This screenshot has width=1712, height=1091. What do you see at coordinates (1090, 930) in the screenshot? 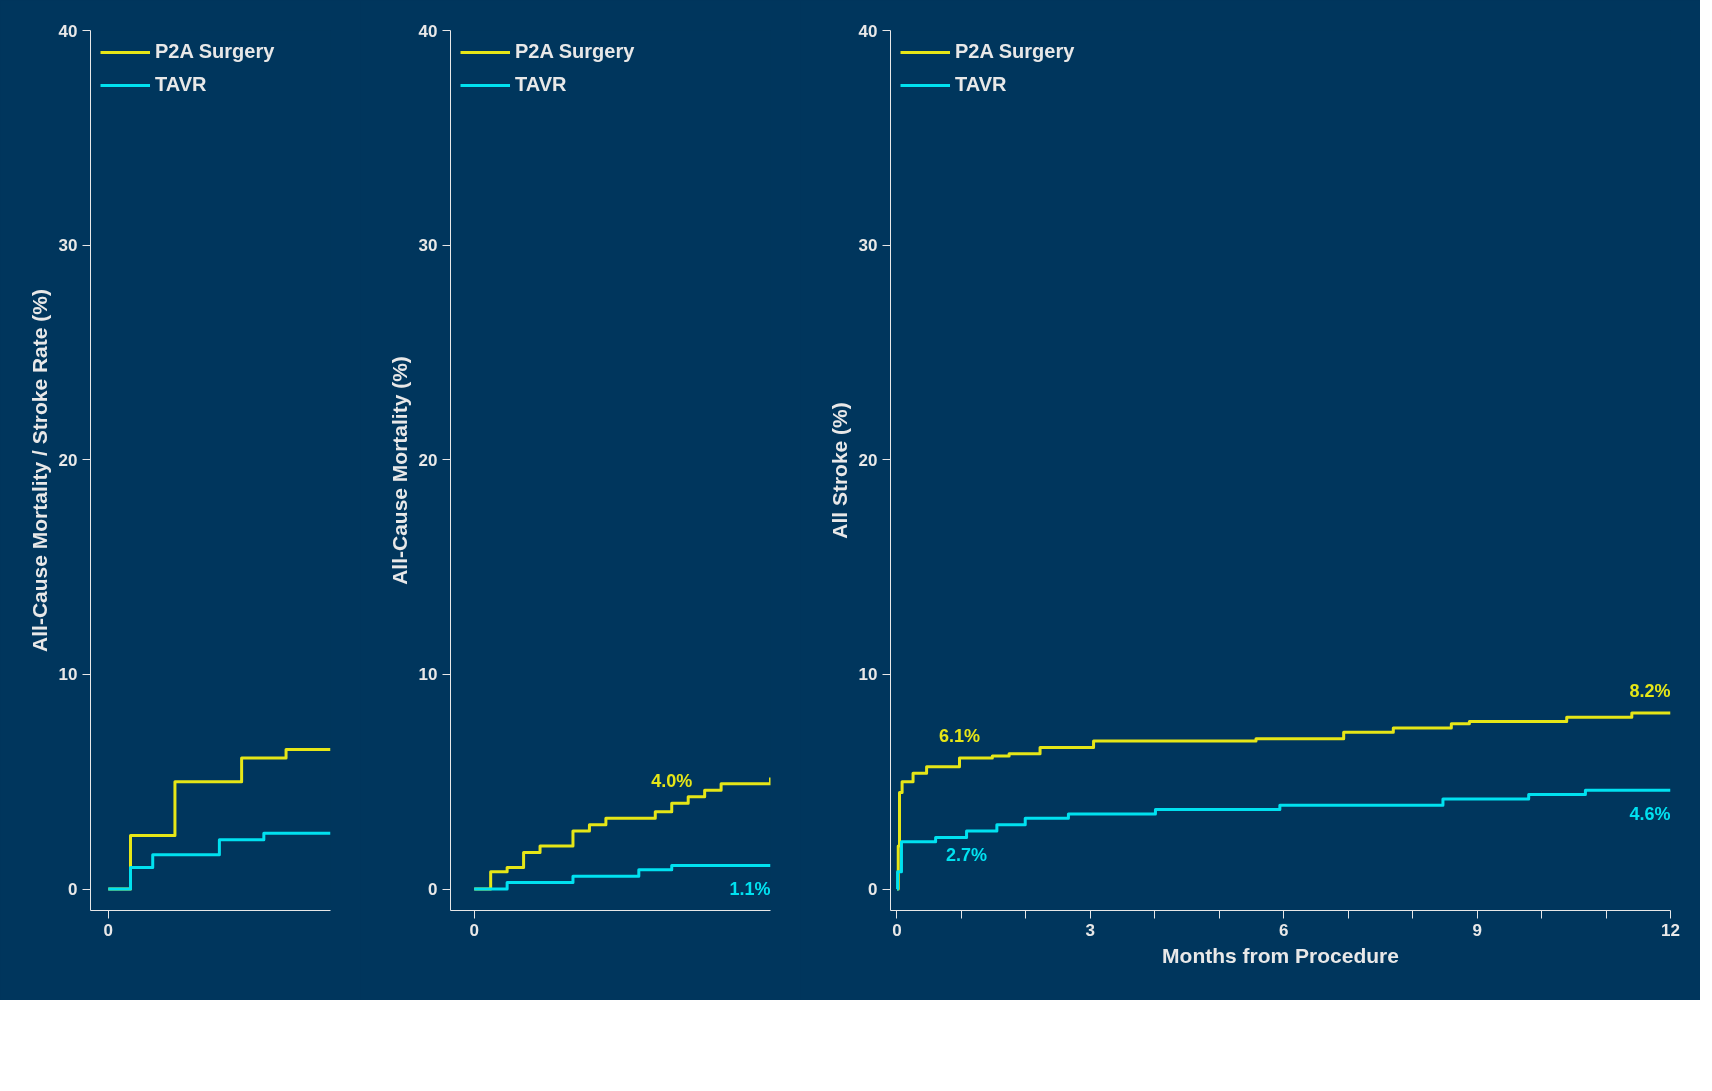
I see `x-tick-label: 3` at bounding box center [1090, 930].